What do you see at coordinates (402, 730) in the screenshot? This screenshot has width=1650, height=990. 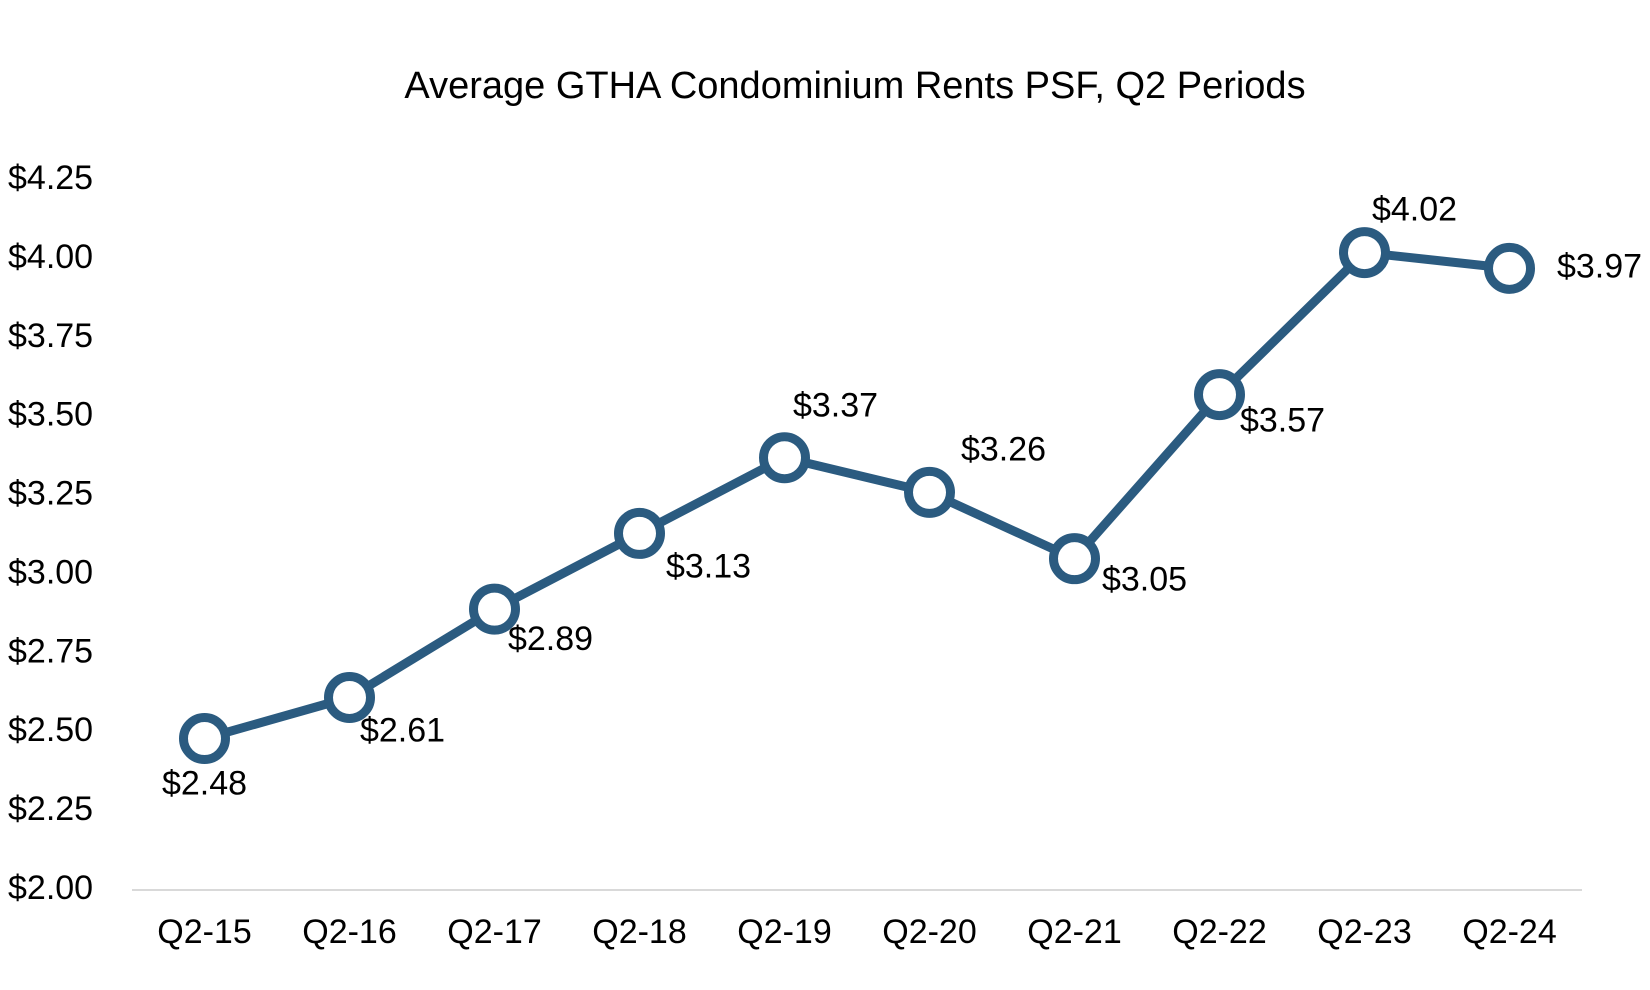 I see `data-label: $2.61` at bounding box center [402, 730].